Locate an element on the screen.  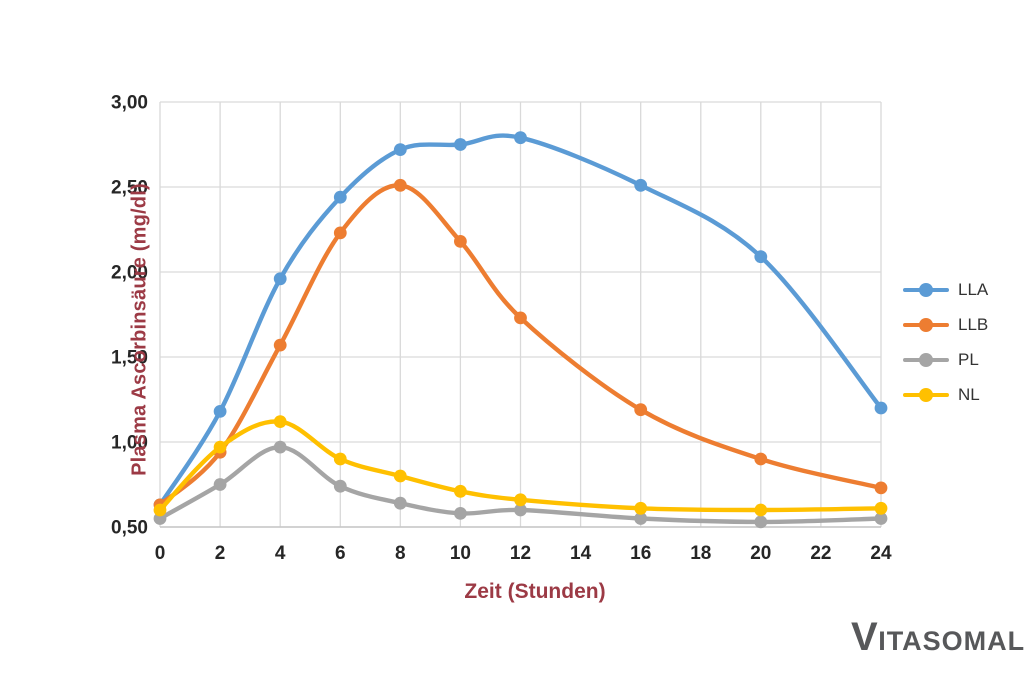
x-tick-label-22: 22 is located at coordinates (820, 553).